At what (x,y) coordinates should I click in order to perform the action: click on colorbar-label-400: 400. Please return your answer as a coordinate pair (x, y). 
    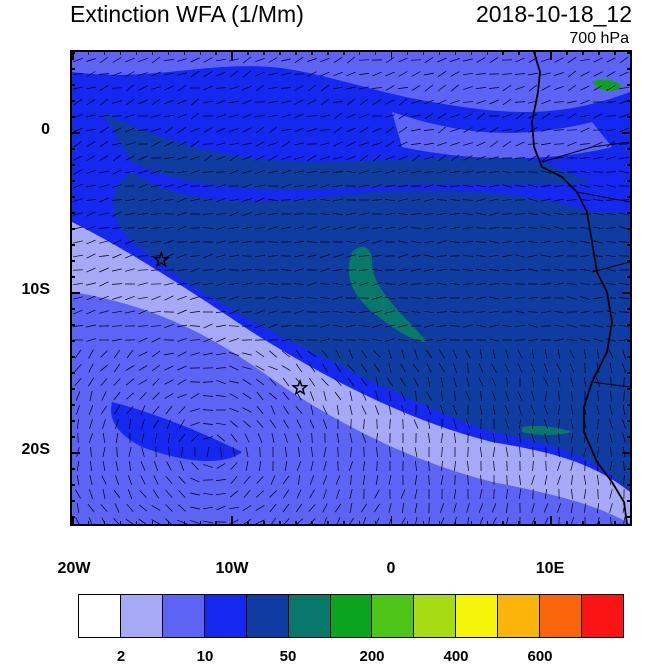
    Looking at the image, I should click on (456, 656).